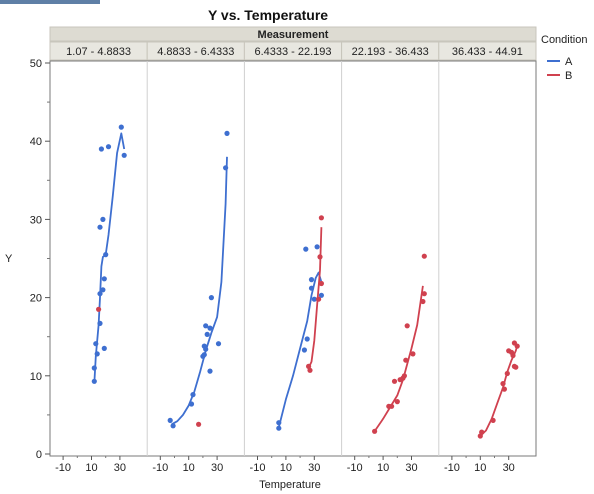 The height and width of the screenshot is (494, 594). Describe the element at coordinates (39, 455) in the screenshot. I see `y-tick-label: 0` at that location.